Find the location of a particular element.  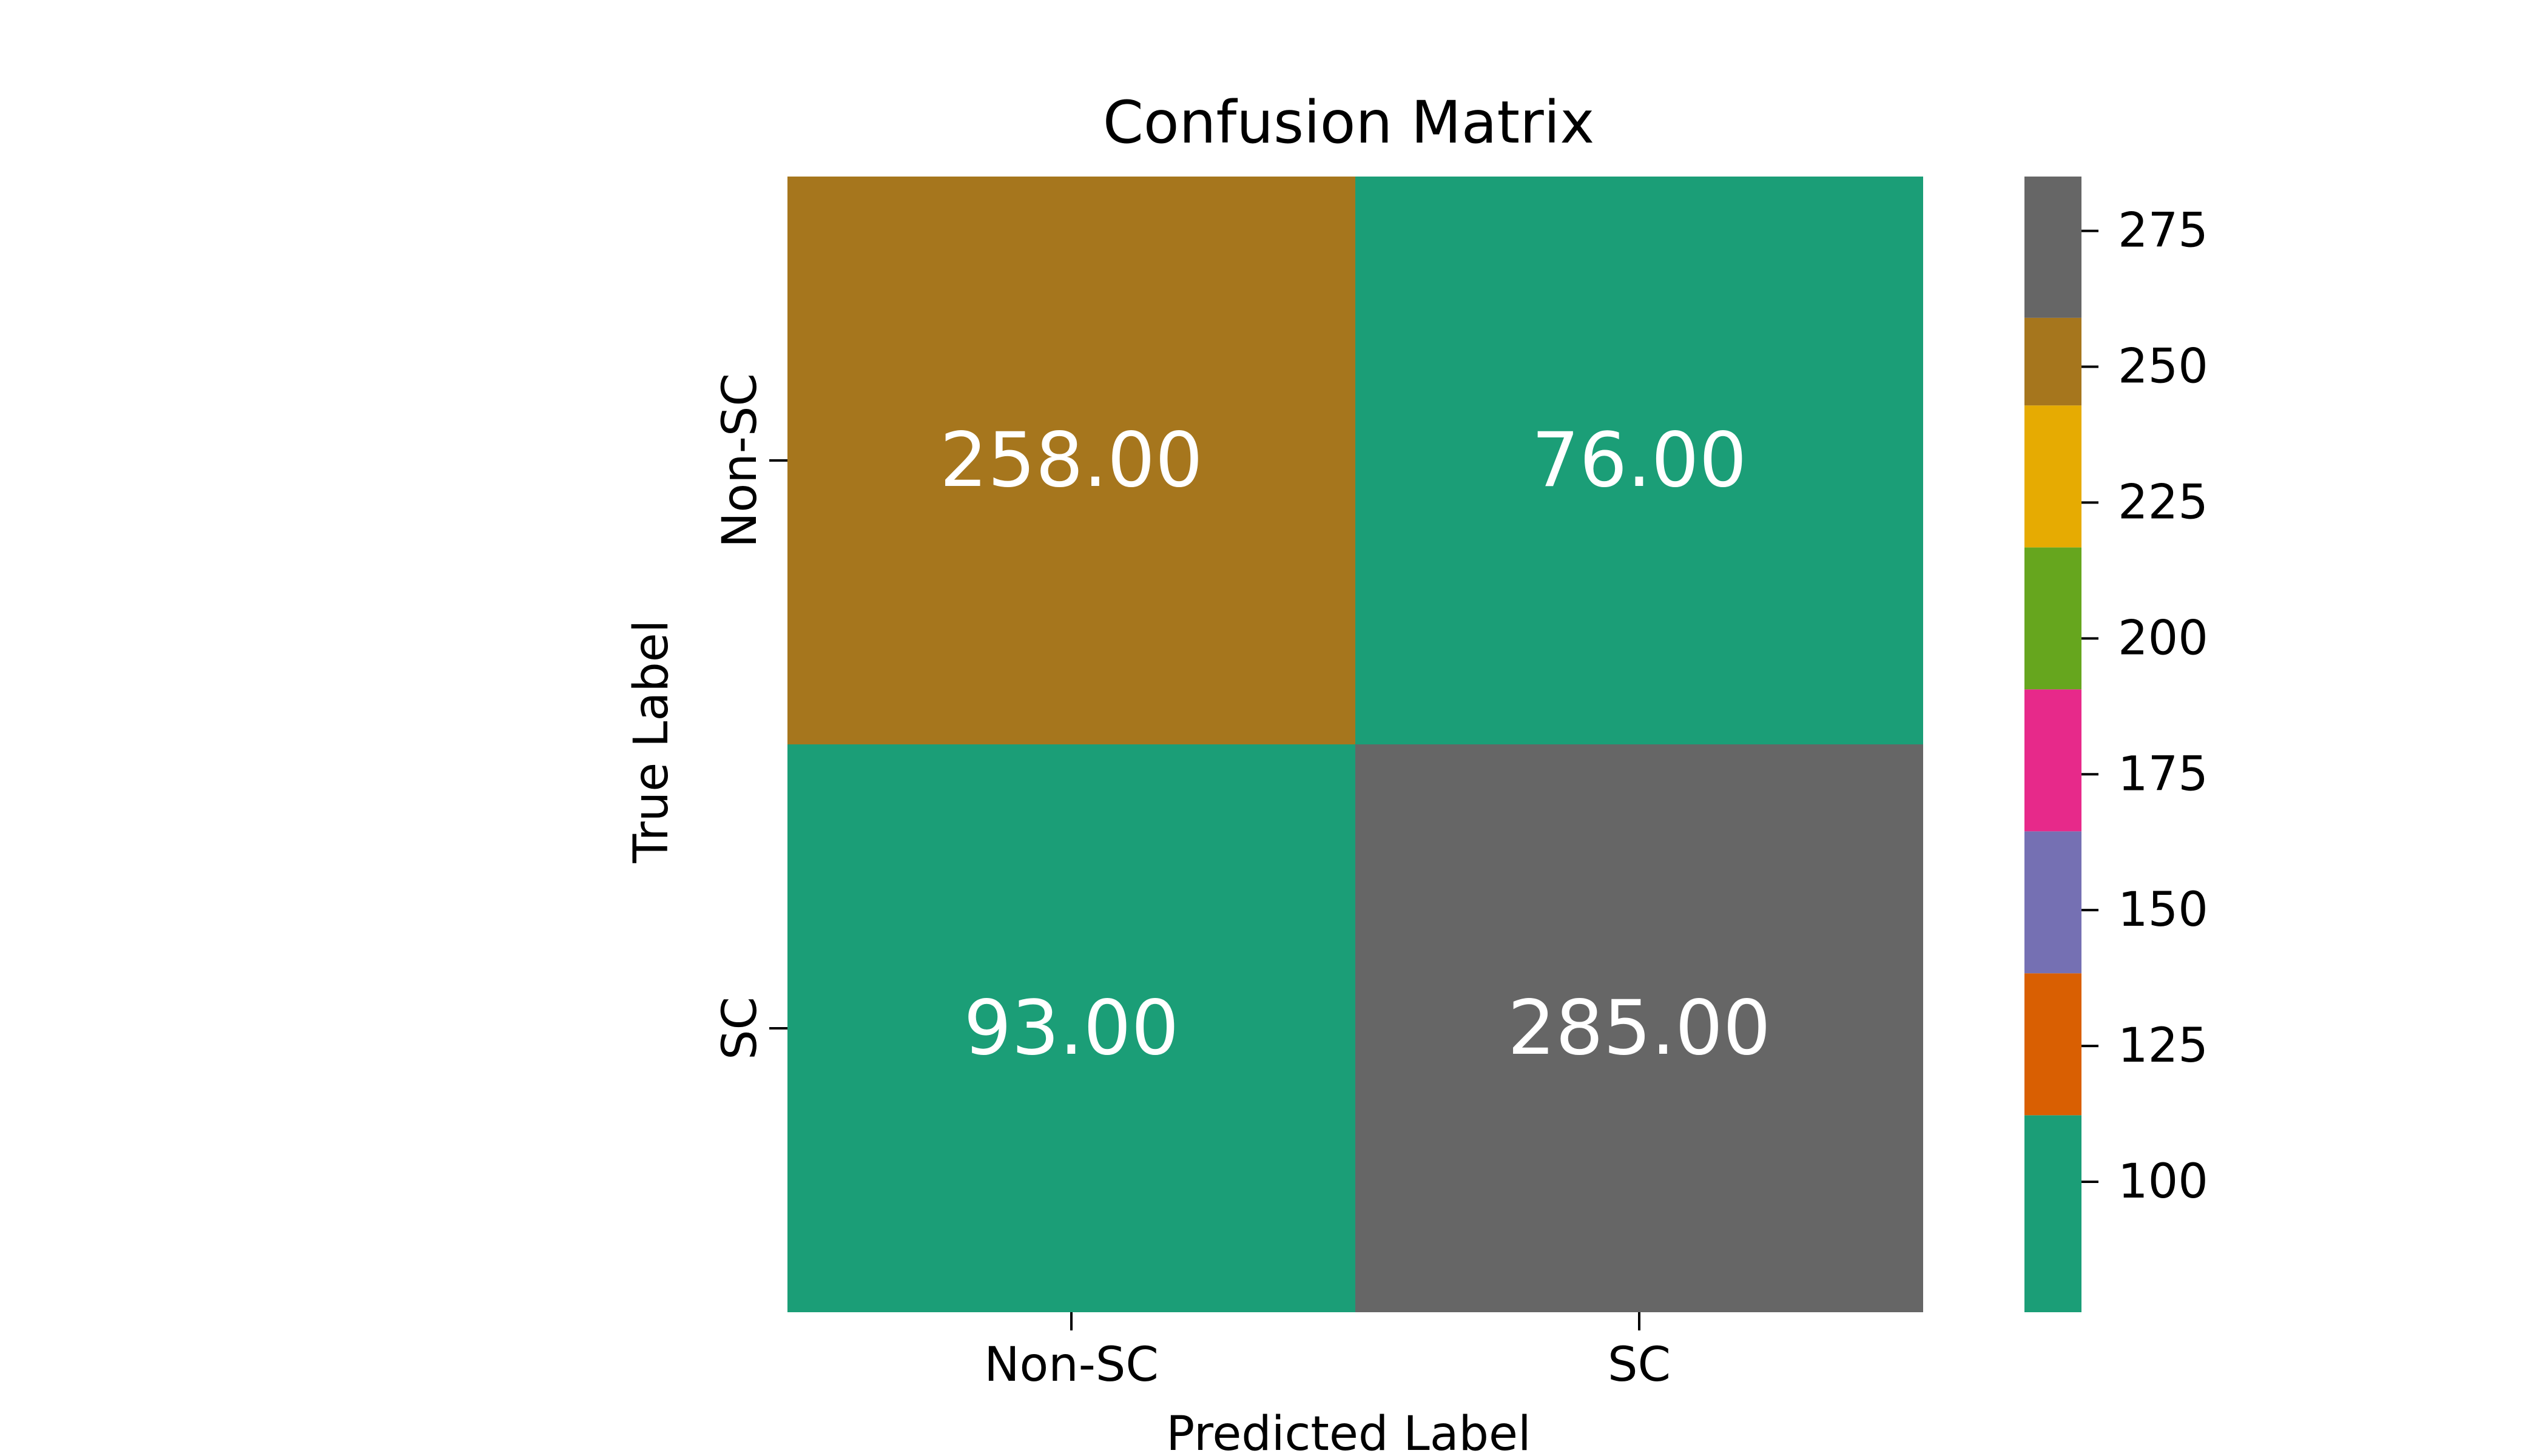

y-tick-label: SC is located at coordinates (740, 1028).